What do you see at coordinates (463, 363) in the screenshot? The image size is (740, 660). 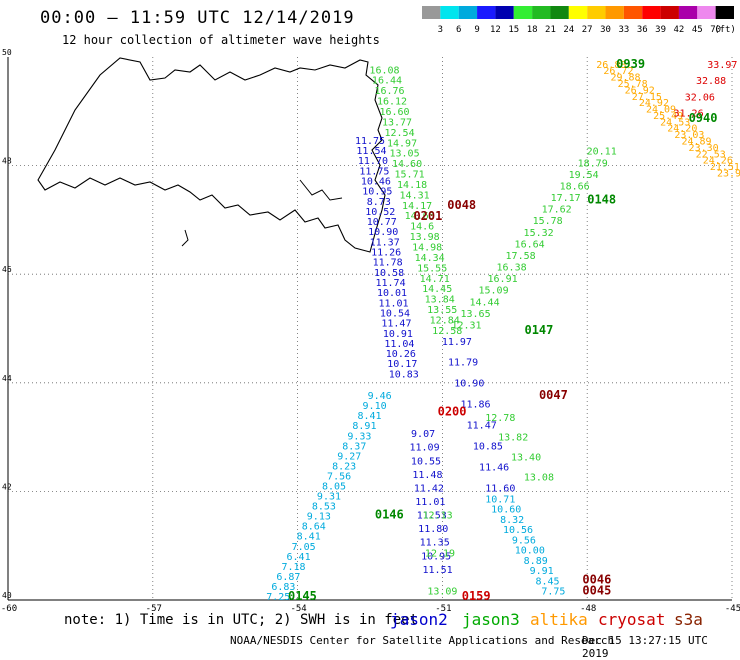 I see `wave-height-value: 11.79` at bounding box center [463, 363].